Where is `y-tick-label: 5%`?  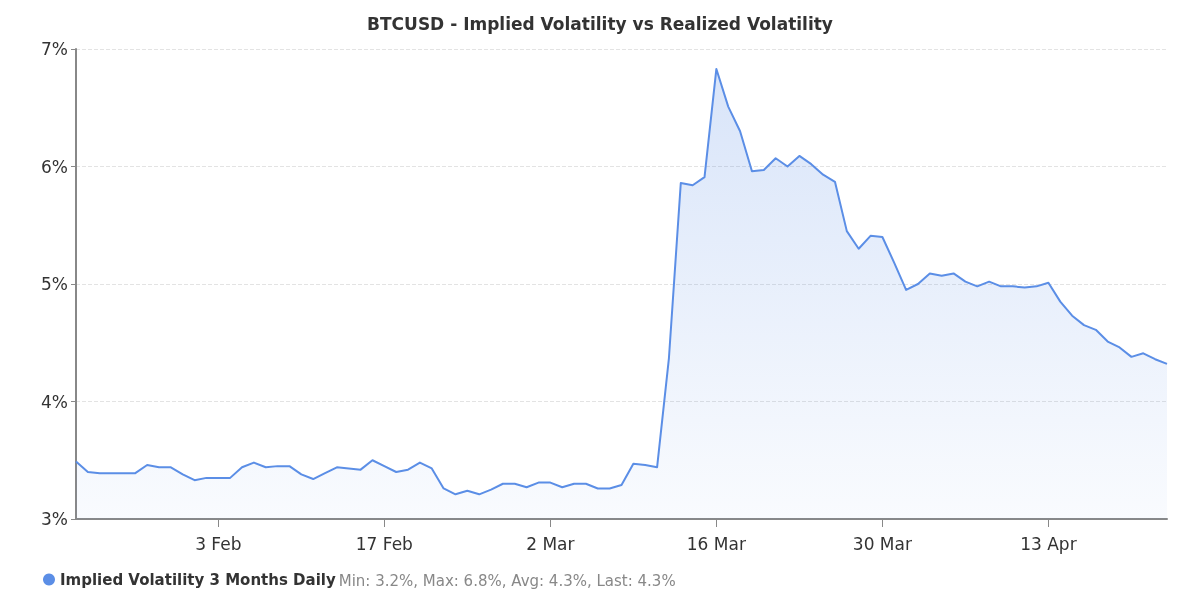 y-tick-label: 5% is located at coordinates (54, 284).